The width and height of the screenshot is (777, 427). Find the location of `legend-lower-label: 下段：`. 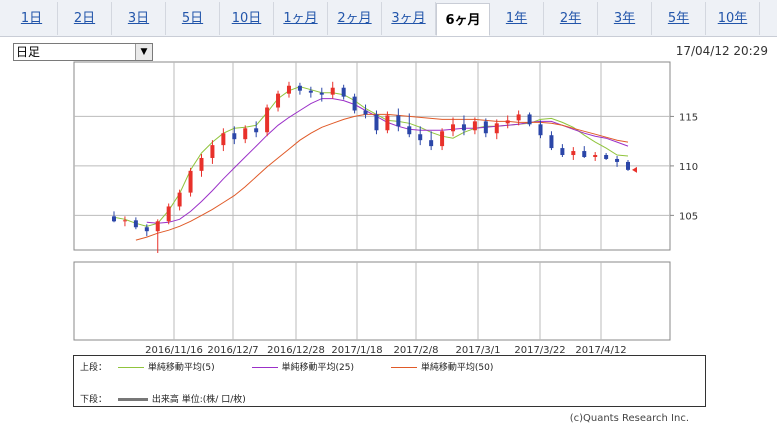

legend-lower-label: 下段： is located at coordinates (94, 400).